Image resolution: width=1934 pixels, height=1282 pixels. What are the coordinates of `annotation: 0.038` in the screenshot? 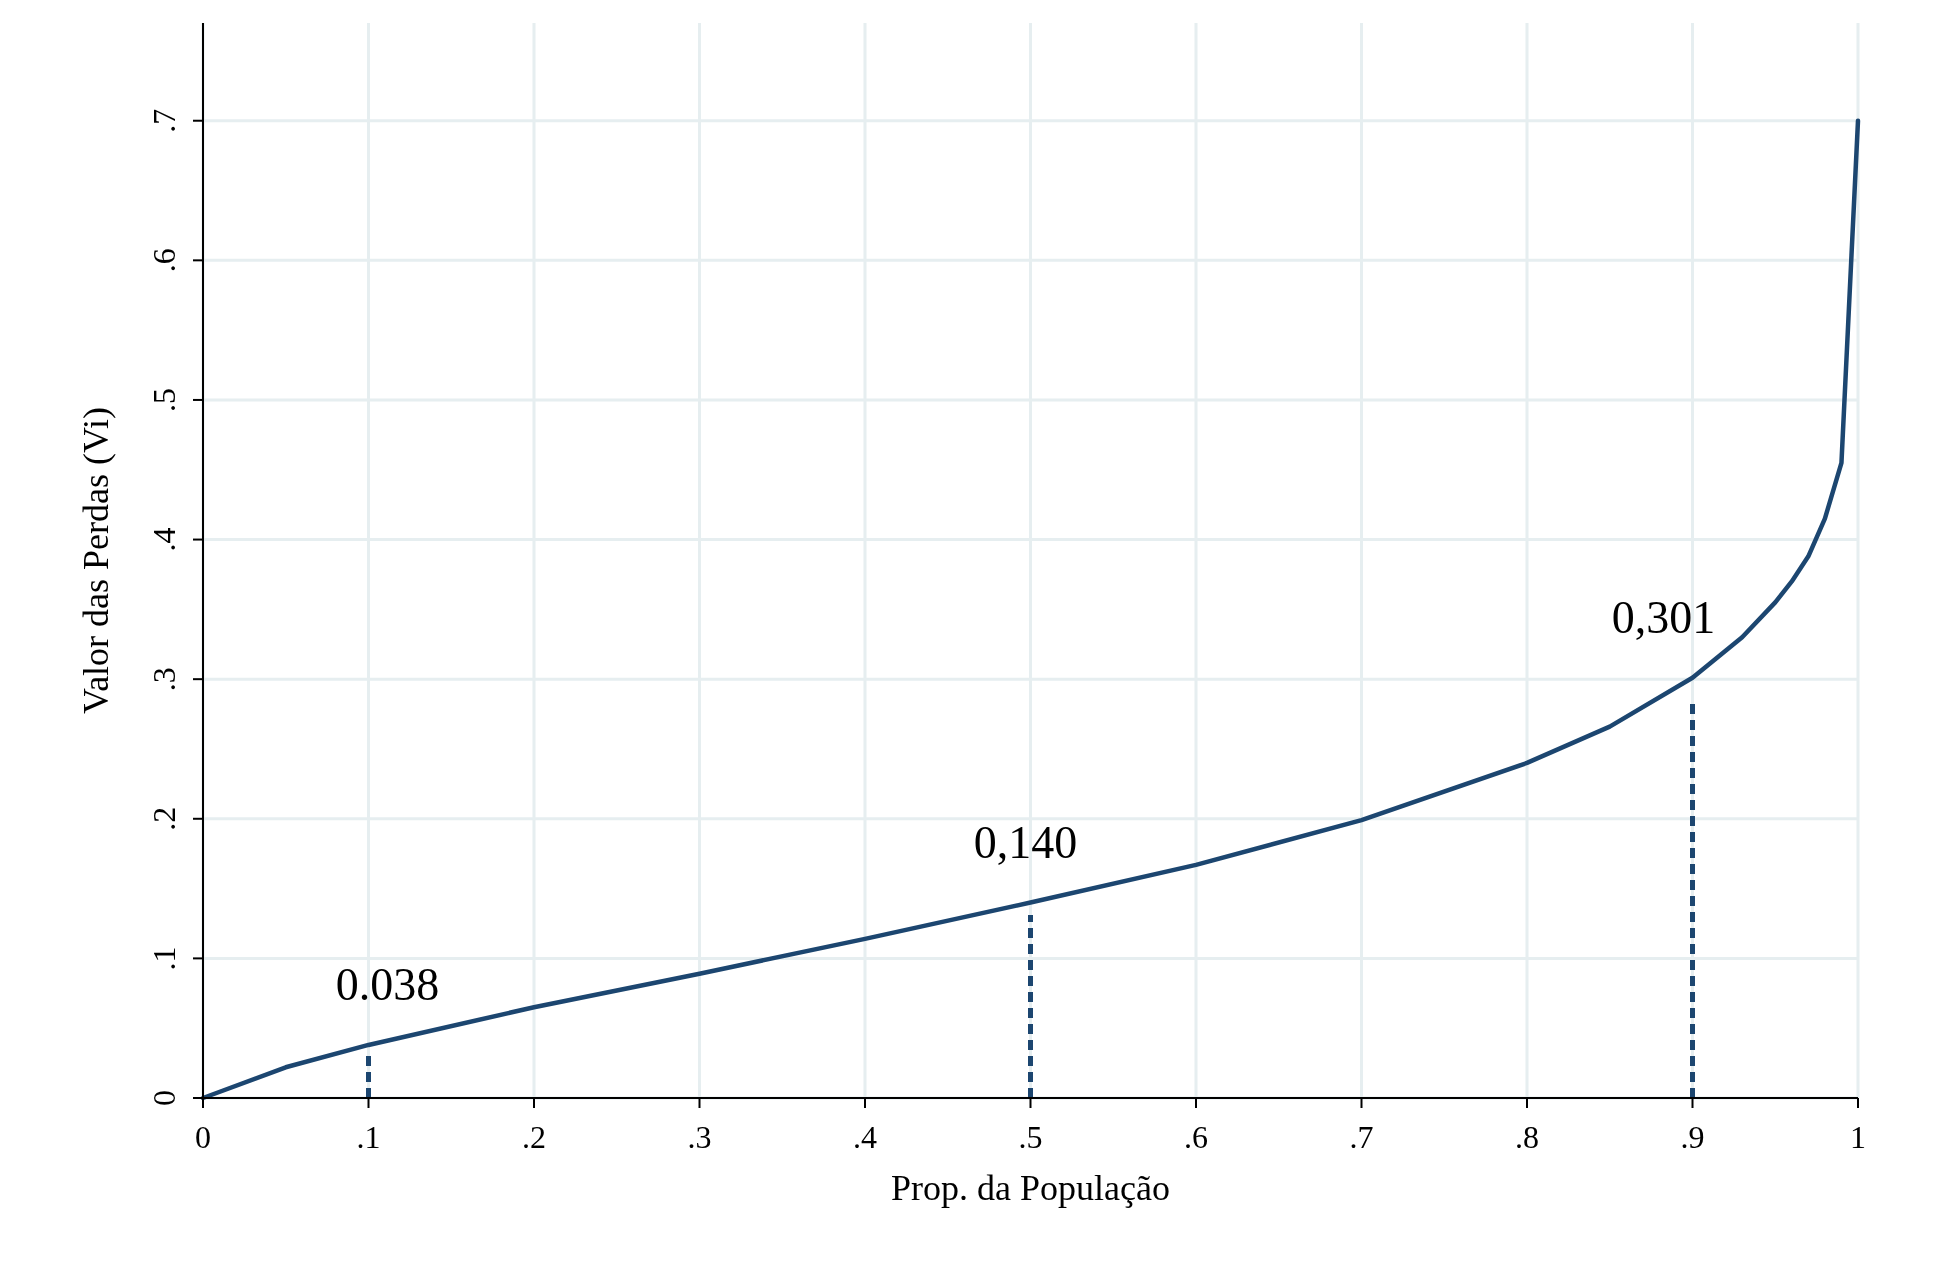 It's located at (387, 984).